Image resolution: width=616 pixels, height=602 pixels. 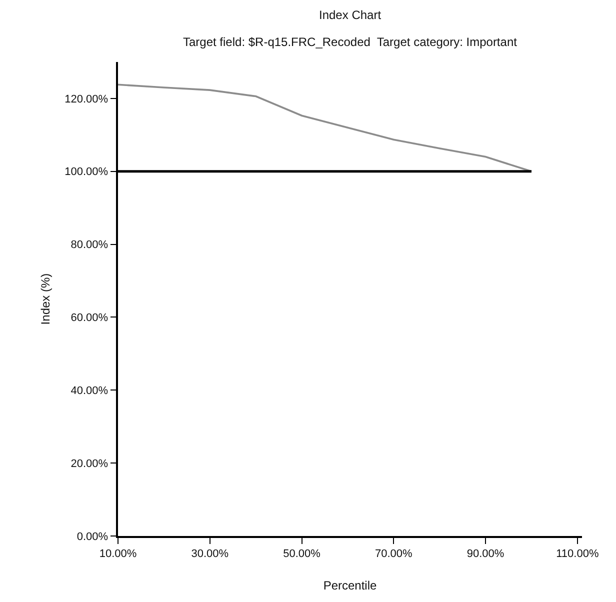 I want to click on y-tick-label: 60.00%, so click(x=89, y=318).